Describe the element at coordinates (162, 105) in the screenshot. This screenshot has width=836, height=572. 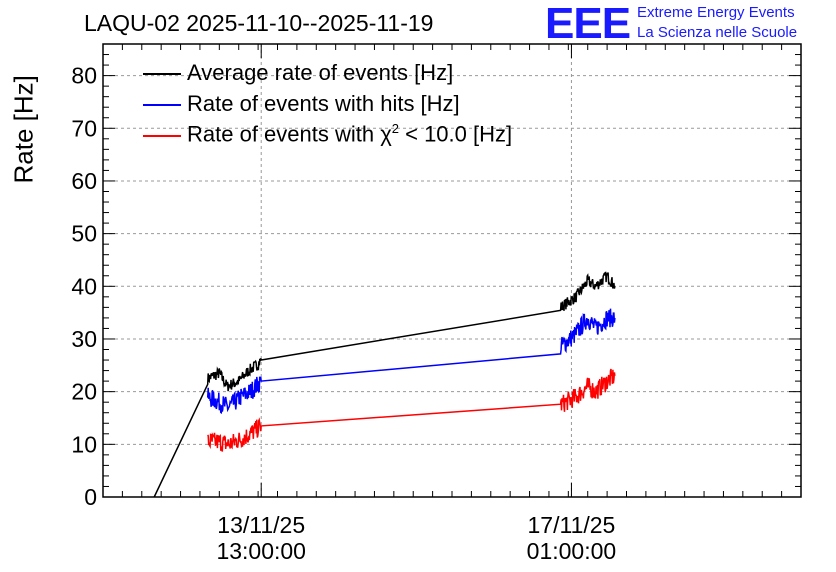
I see `legend-swatch-blue` at that location.